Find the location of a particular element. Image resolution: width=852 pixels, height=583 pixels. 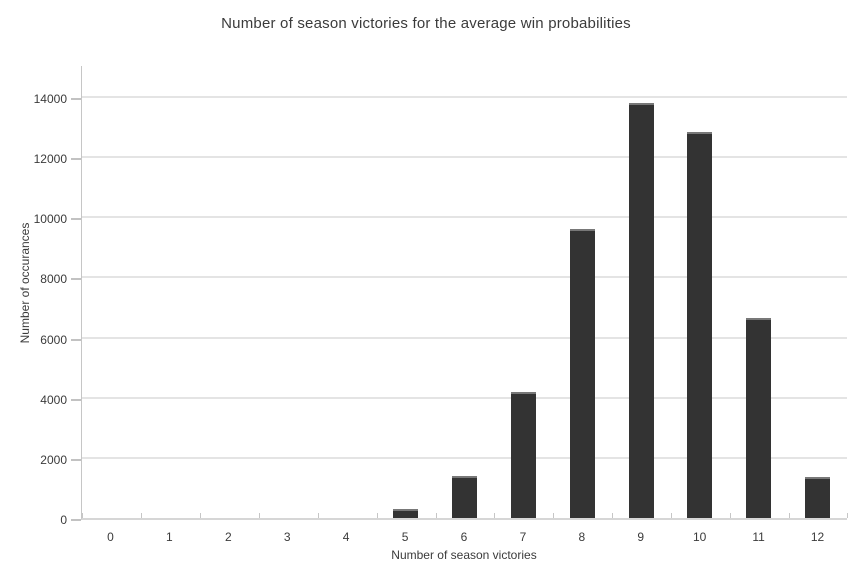

x-tick-label: 1 is located at coordinates (169, 537).